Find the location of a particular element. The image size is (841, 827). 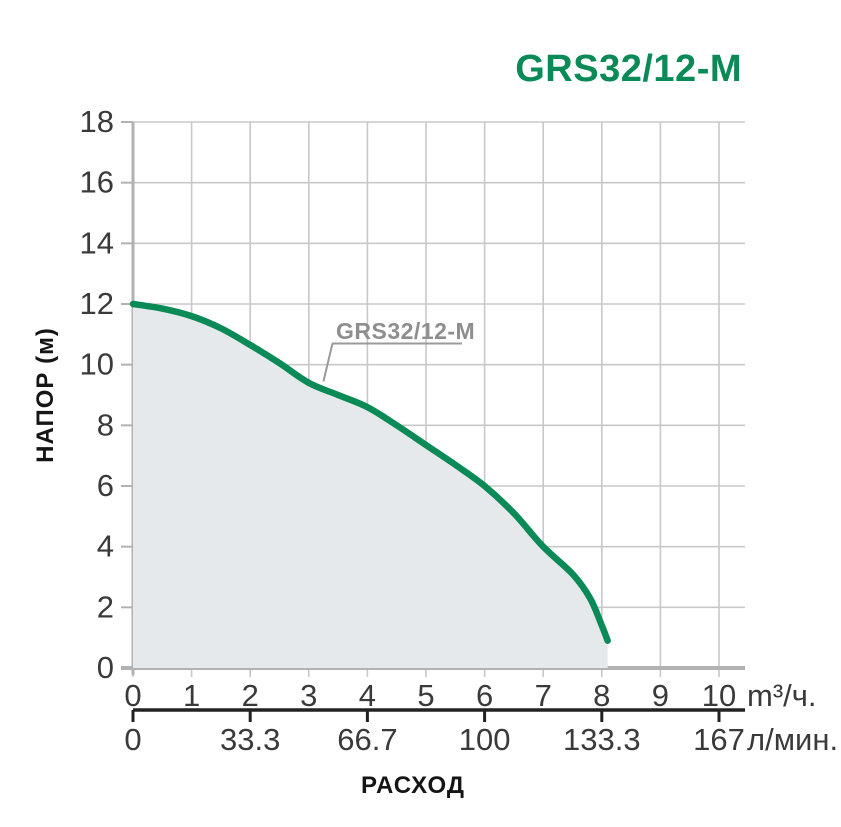

secondary-tick-label: 0 is located at coordinates (132, 739).